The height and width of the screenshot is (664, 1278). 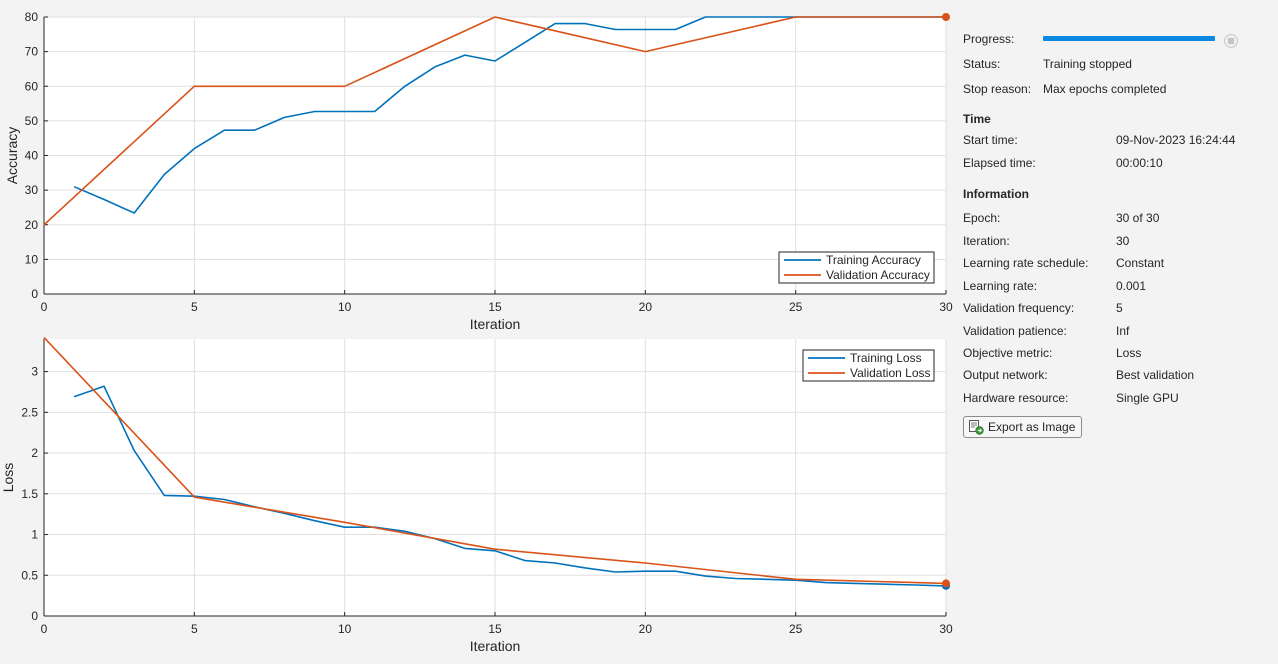 I want to click on validation-frequency-label: Validation frequency:, so click(x=1019, y=308).